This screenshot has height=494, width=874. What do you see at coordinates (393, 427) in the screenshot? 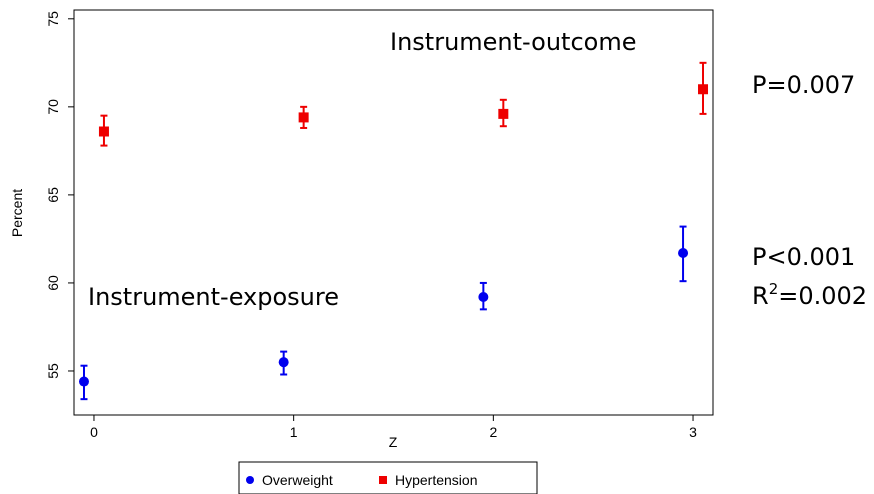
I see `x-axis: 0 1 2 3` at bounding box center [393, 427].